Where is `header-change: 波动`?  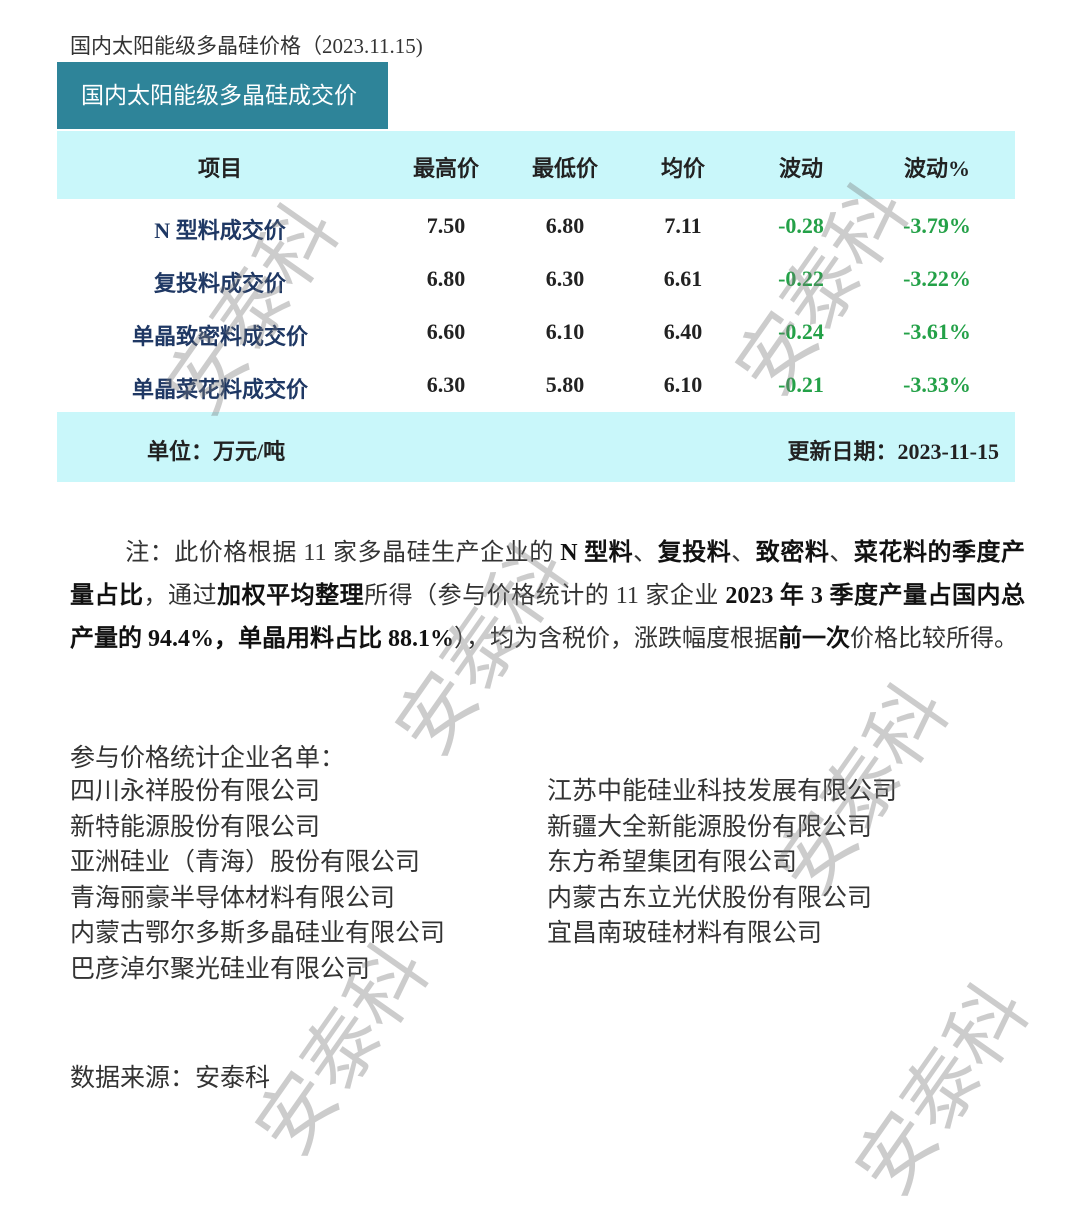 header-change: 波动 is located at coordinates (801, 168).